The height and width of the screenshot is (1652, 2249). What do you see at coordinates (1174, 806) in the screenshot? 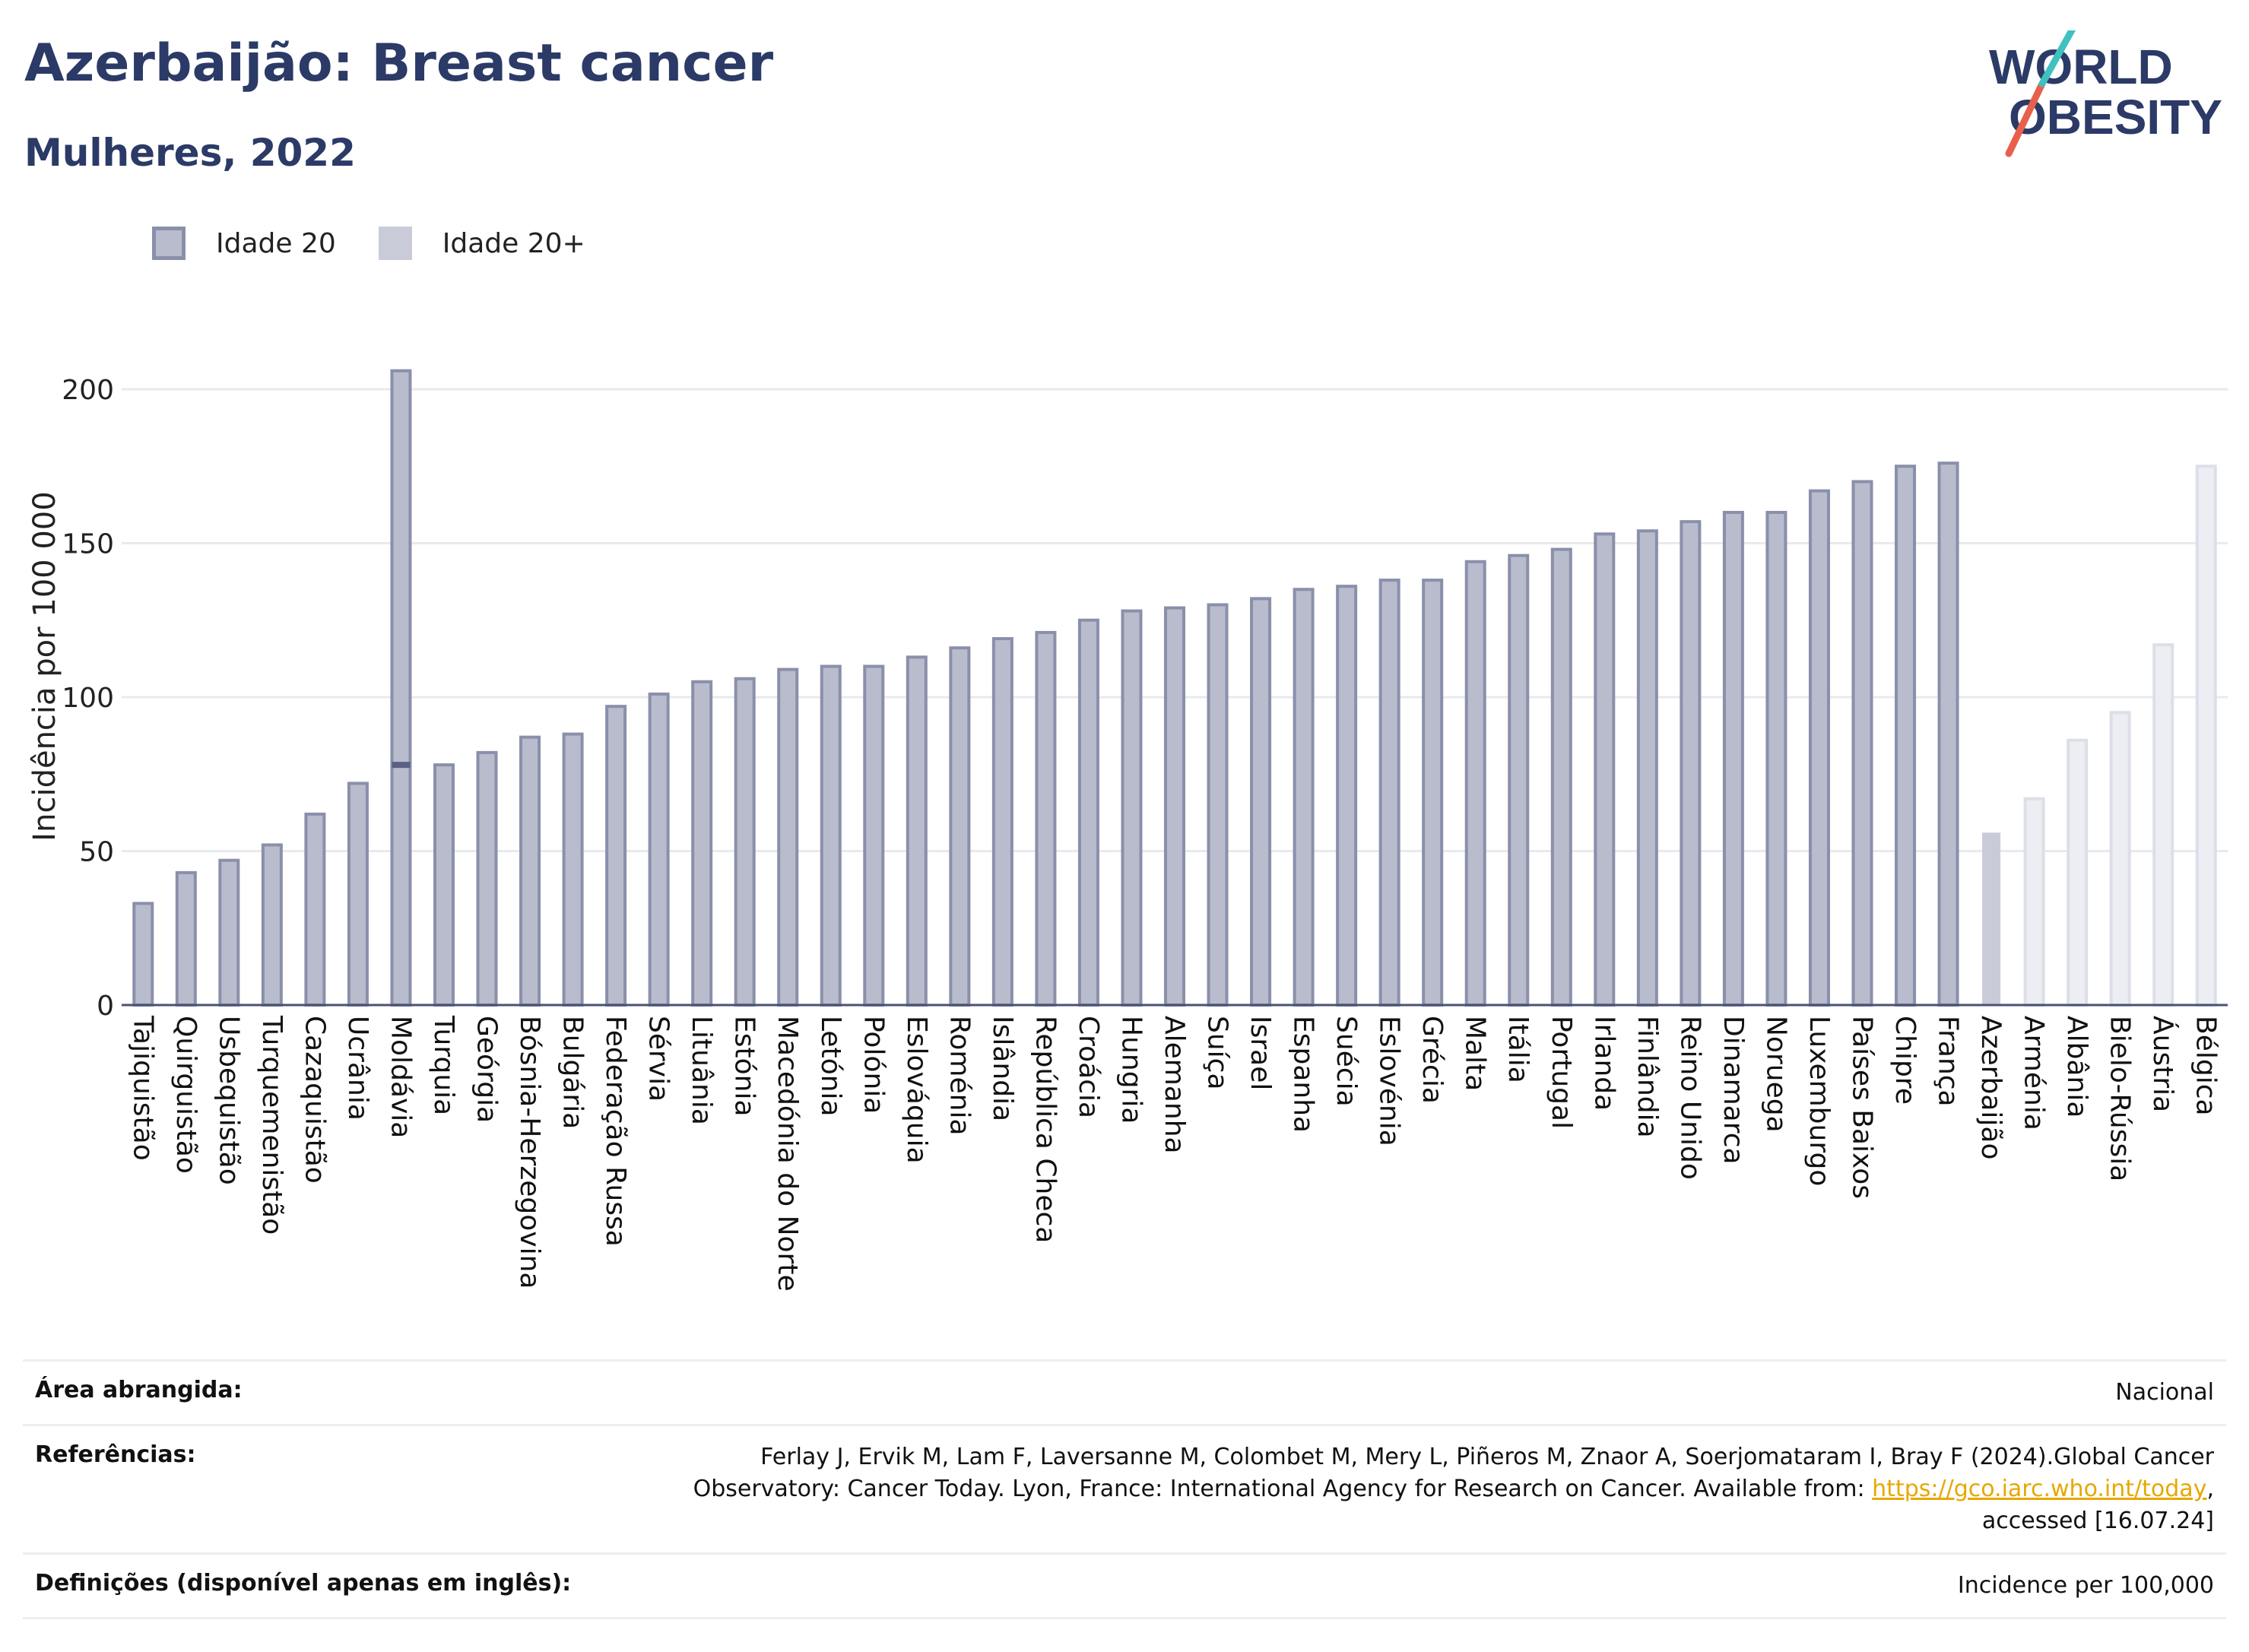
I see `bar-Alemanha` at bounding box center [1174, 806].